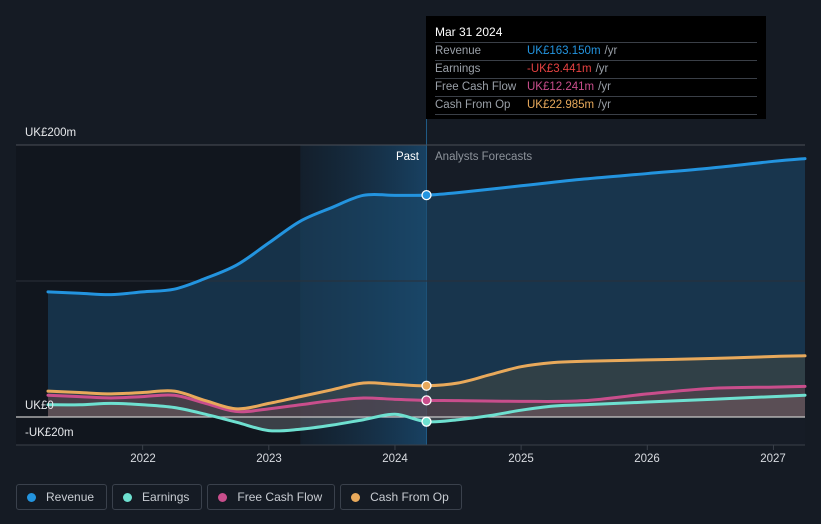 The image size is (821, 524). What do you see at coordinates (426, 421) in the screenshot?
I see `earnings-marker` at bounding box center [426, 421].